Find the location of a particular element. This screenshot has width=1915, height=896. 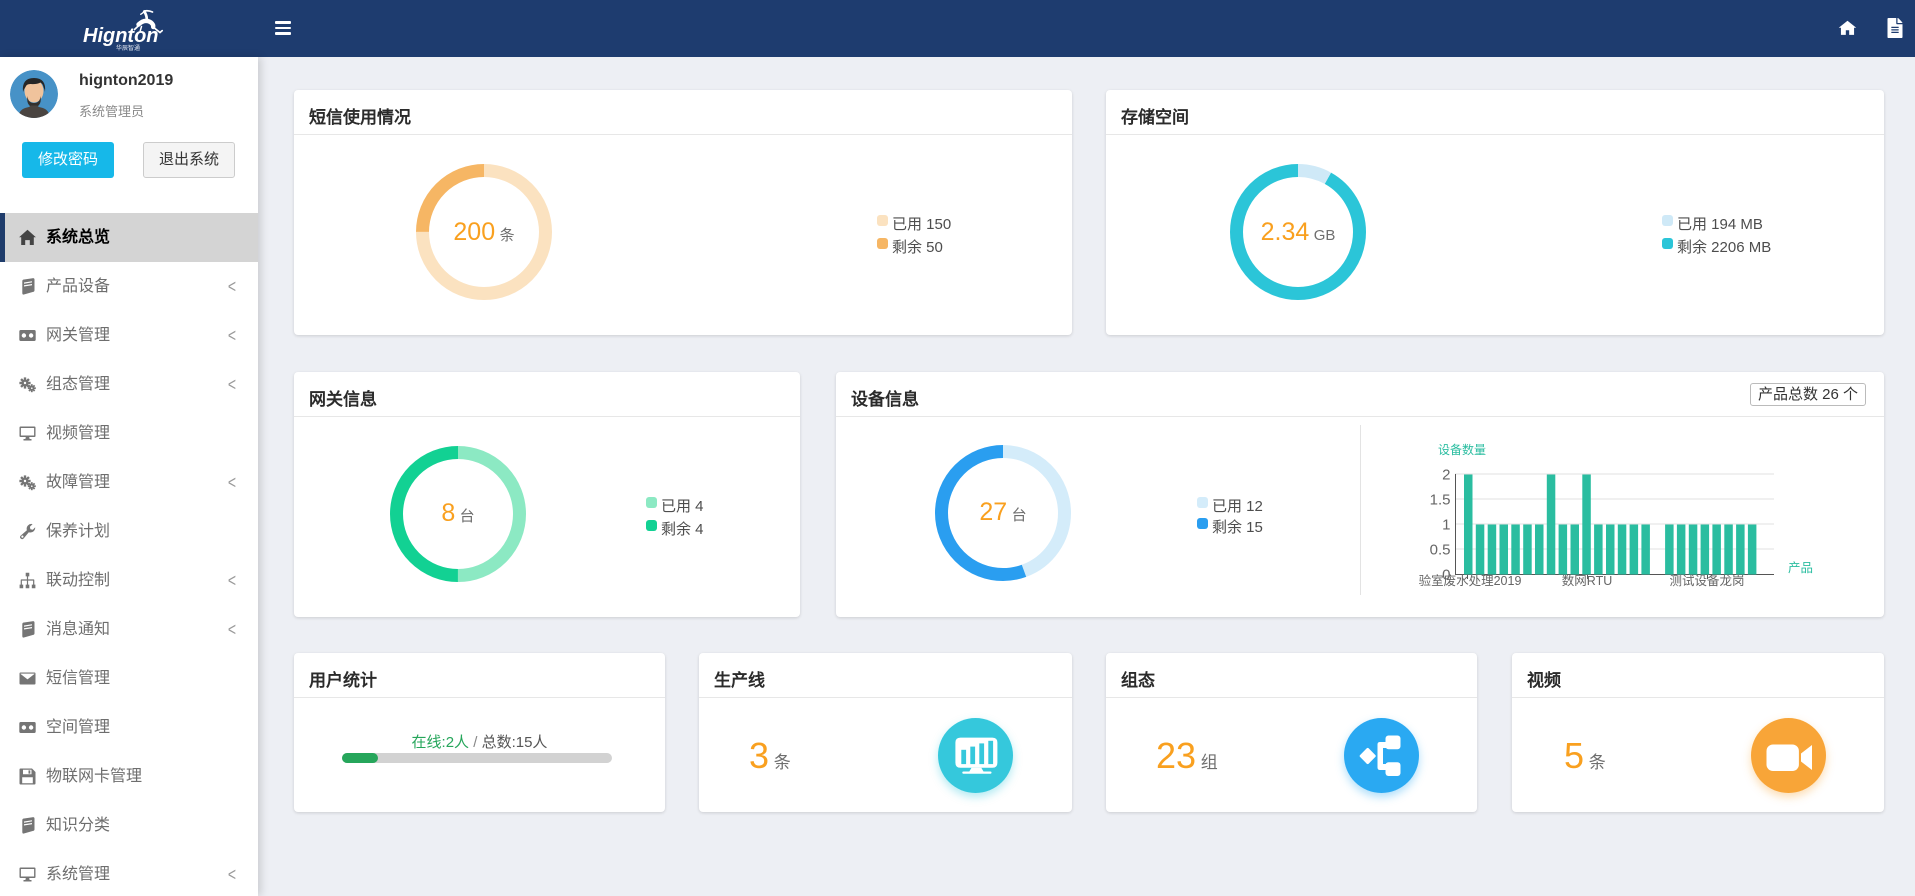

svg-text: 验室废水处理2019 is located at coordinates (1470, 580).